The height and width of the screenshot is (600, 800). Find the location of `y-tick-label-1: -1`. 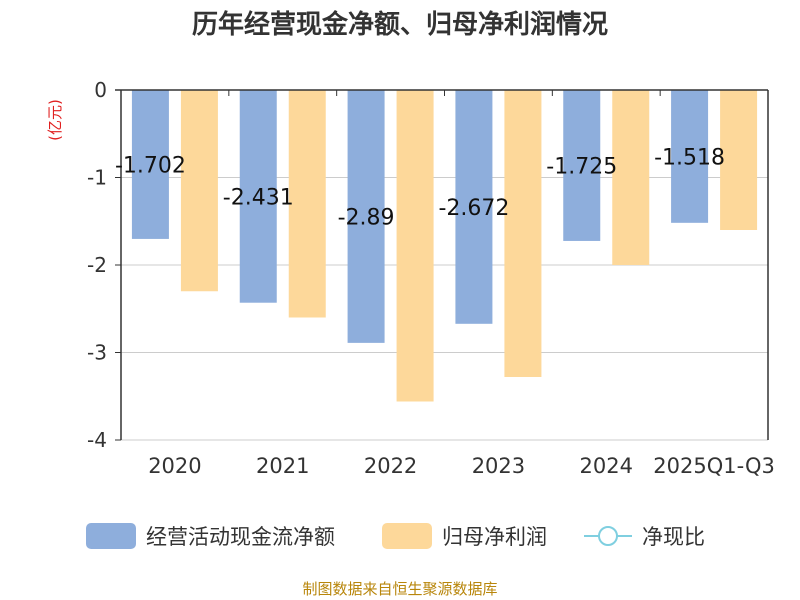

y-tick-label-1: -1 is located at coordinates (97, 178).